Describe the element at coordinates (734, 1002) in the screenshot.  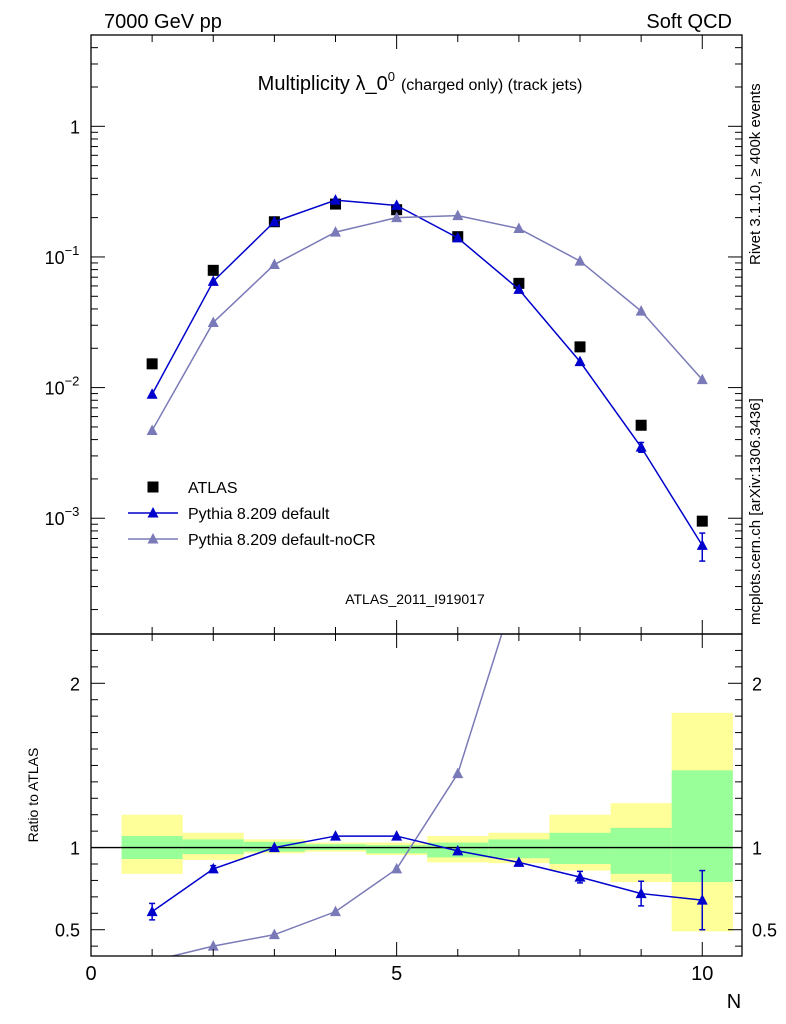
I see `x-axis-label: N` at that location.